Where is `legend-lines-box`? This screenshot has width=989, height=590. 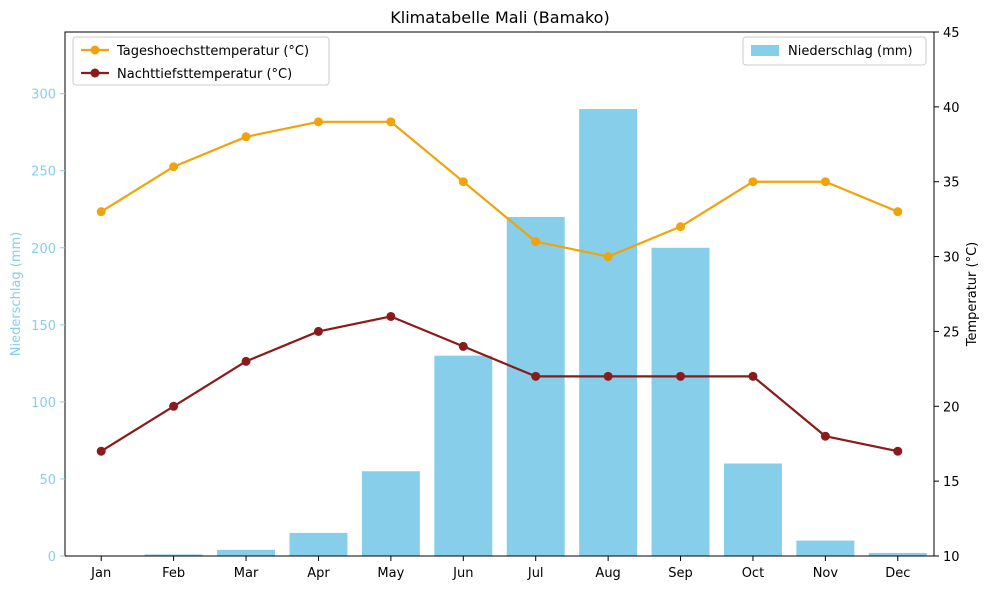
legend-lines-box is located at coordinates (201, 61).